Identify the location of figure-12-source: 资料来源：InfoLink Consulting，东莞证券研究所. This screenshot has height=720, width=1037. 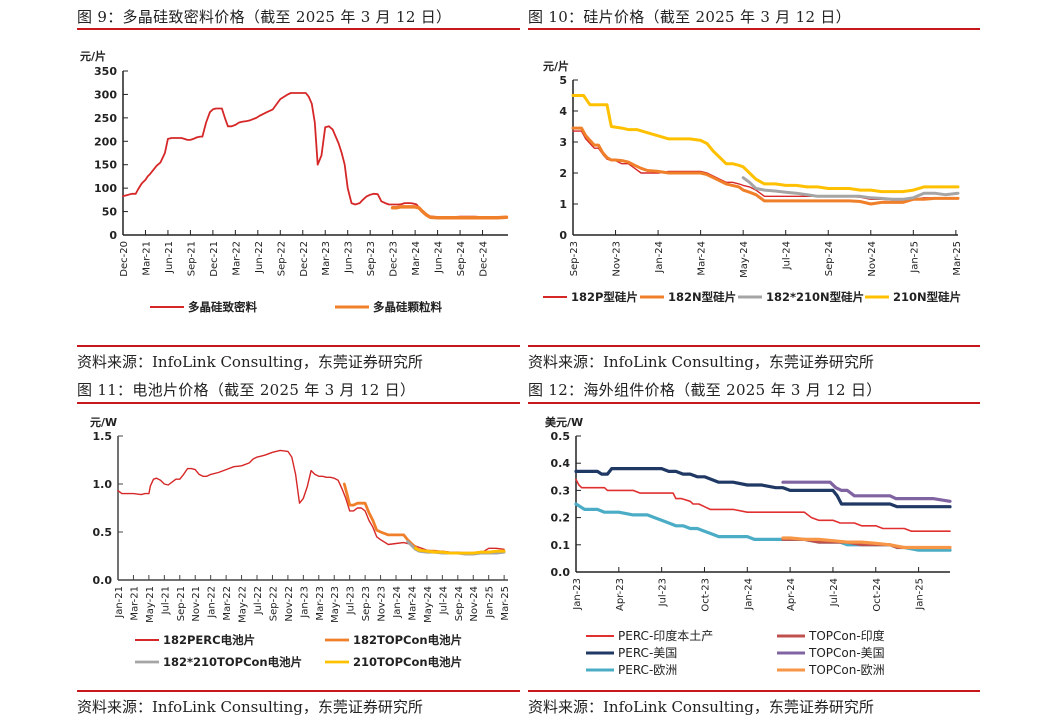
(701, 707).